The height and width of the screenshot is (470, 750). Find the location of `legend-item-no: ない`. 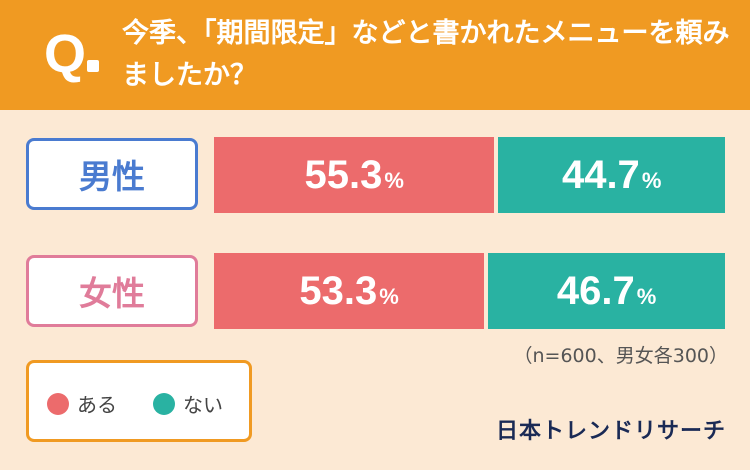

legend-item-no: ない is located at coordinates (188, 403).